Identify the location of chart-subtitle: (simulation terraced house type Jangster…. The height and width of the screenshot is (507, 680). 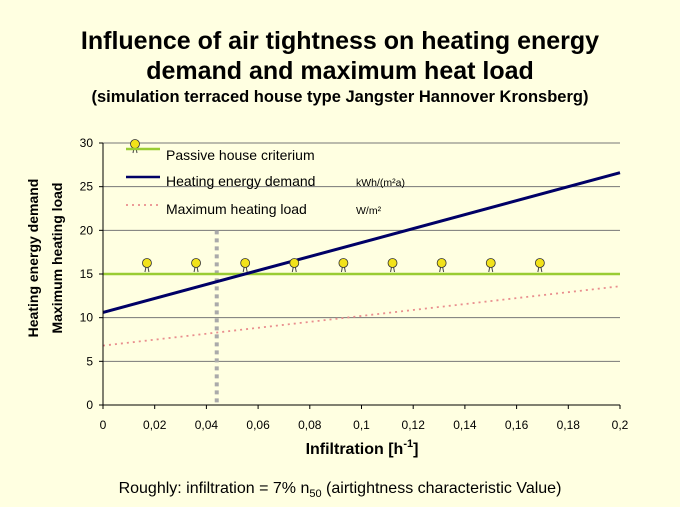
(340, 97).